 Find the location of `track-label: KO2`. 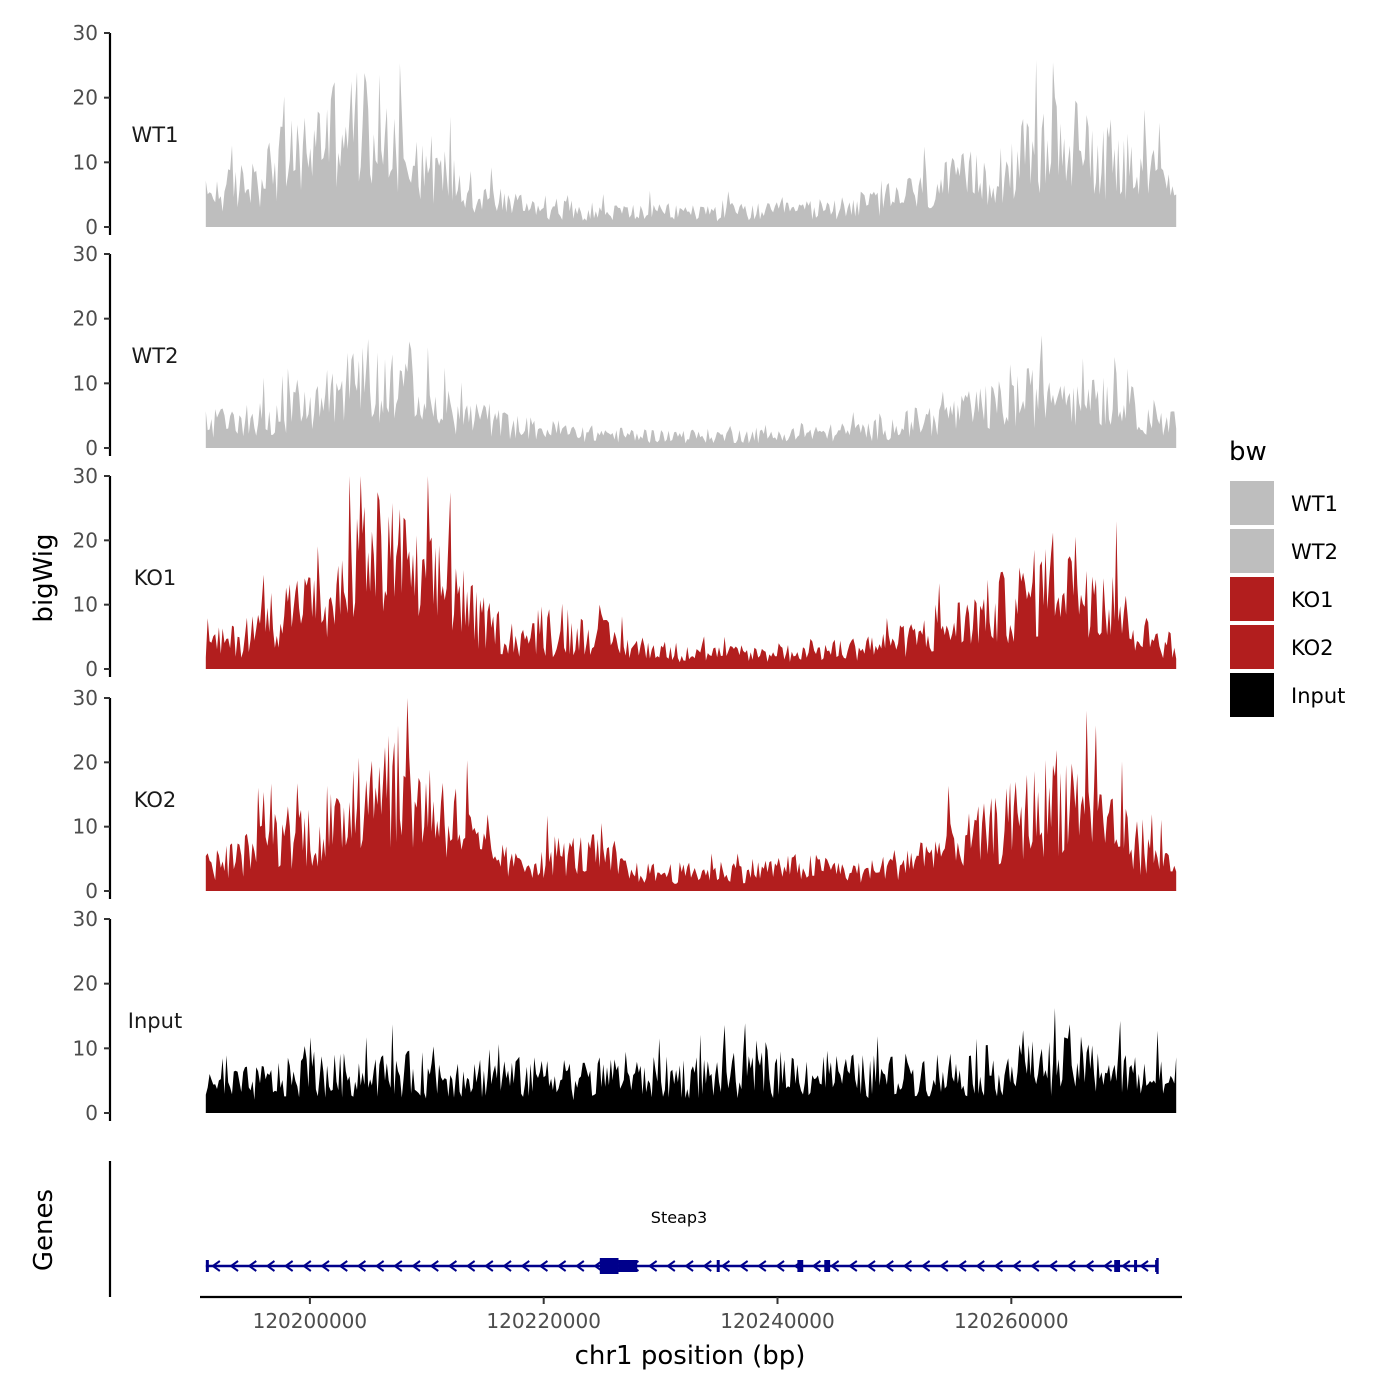

track-label: KO2 is located at coordinates (155, 800).